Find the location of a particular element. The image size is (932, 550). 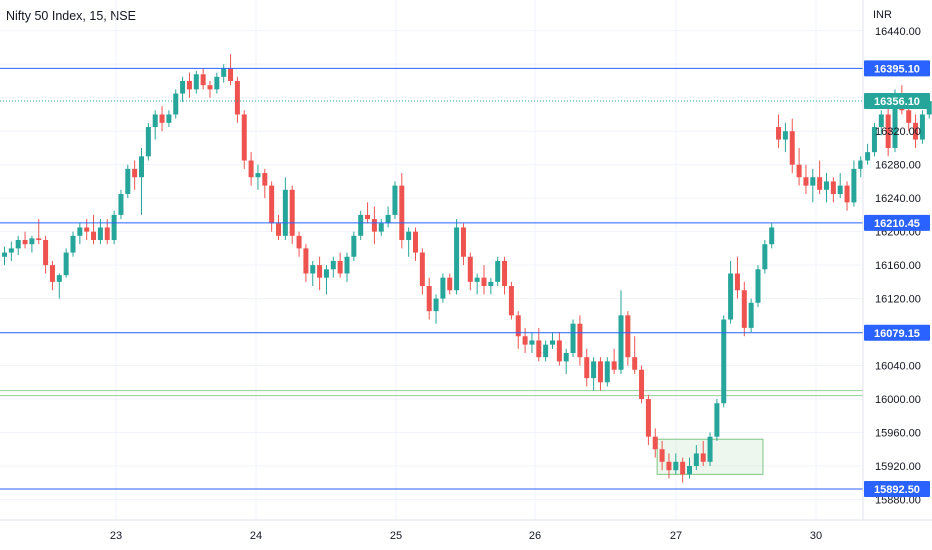

y-tick-label: 16160.00 is located at coordinates (898, 266).